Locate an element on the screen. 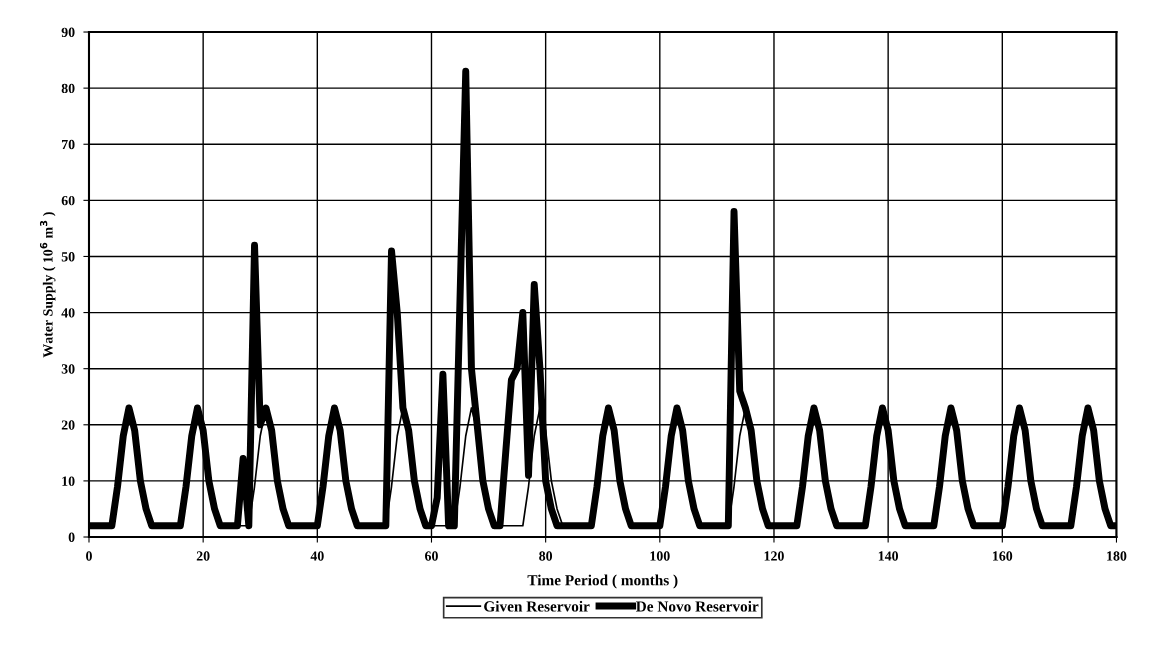 This screenshot has height=647, width=1174. y-tick-label: 90 is located at coordinates (68, 32).